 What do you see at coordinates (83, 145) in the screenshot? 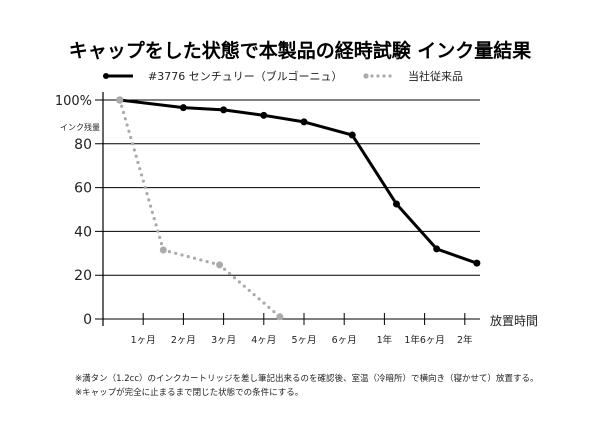
I see `y-tick-label: 80` at bounding box center [83, 145].